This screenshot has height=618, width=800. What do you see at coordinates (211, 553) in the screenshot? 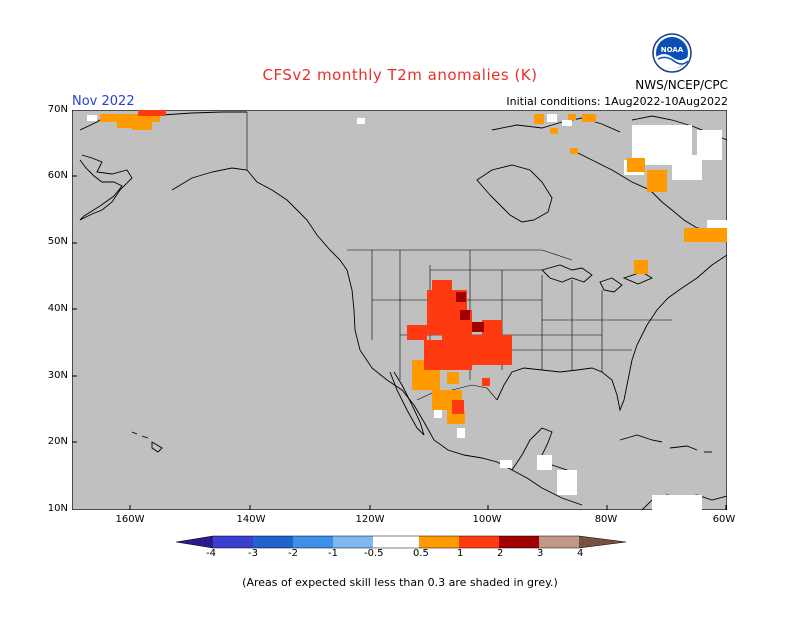
I see `scale-label: -4` at bounding box center [211, 553].